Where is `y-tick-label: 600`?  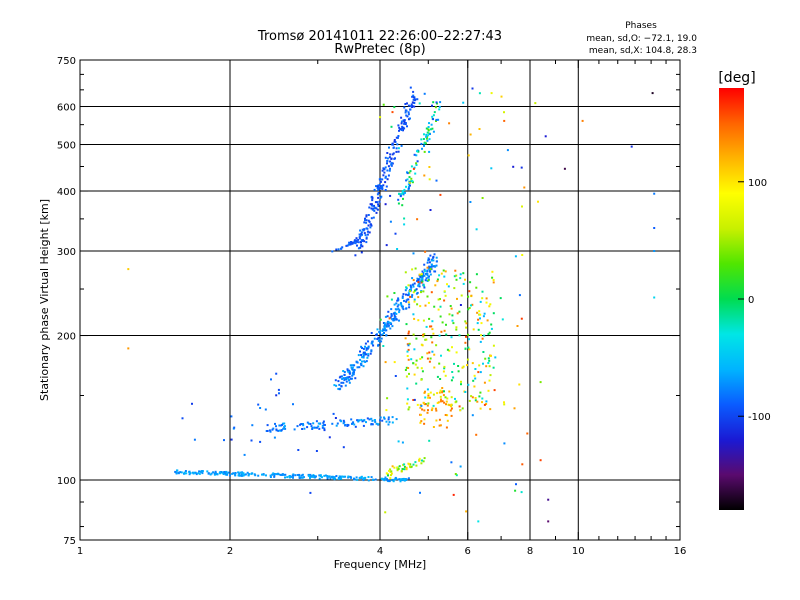
y-tick-label: 600 is located at coordinates (66, 108).